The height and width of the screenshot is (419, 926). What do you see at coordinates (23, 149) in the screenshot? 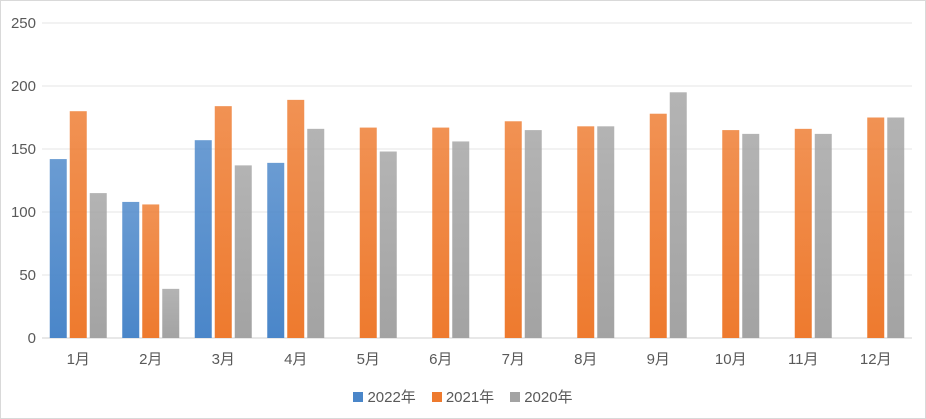
I see `y-tick-label: 150` at bounding box center [23, 149].